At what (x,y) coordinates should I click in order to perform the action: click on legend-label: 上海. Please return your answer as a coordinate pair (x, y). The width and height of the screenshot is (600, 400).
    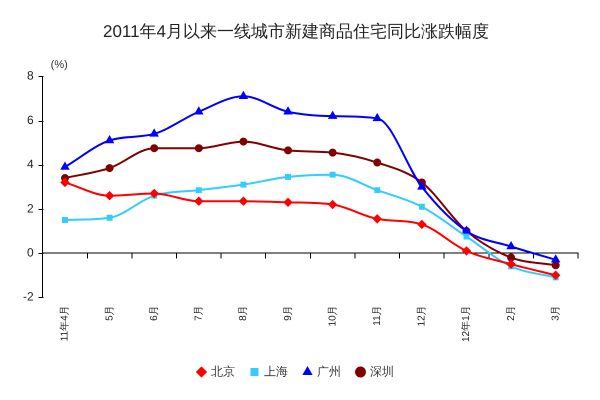
    Looking at the image, I should click on (276, 371).